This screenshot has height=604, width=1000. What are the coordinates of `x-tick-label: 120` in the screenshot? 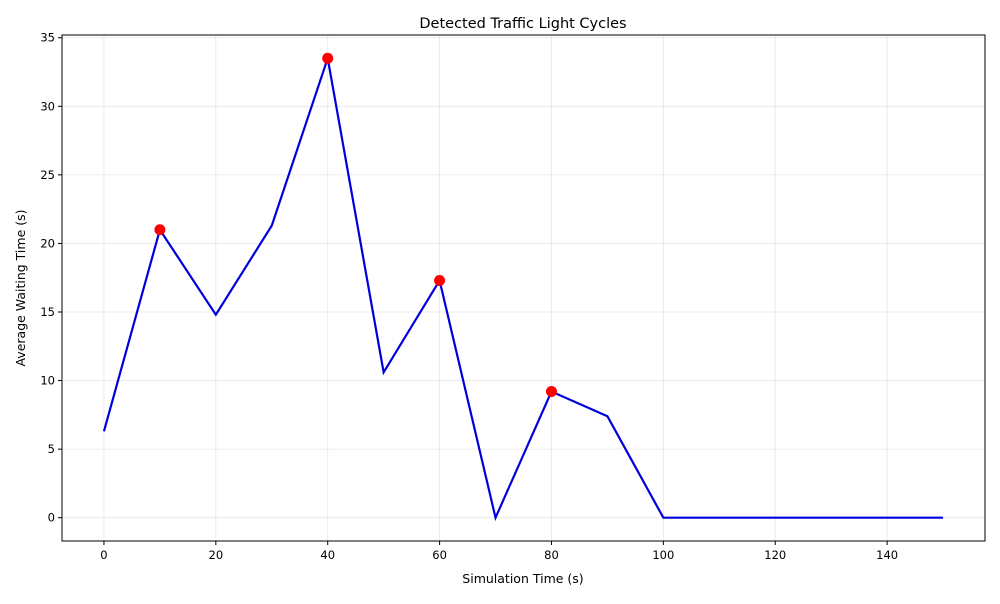 It's located at (775, 555).